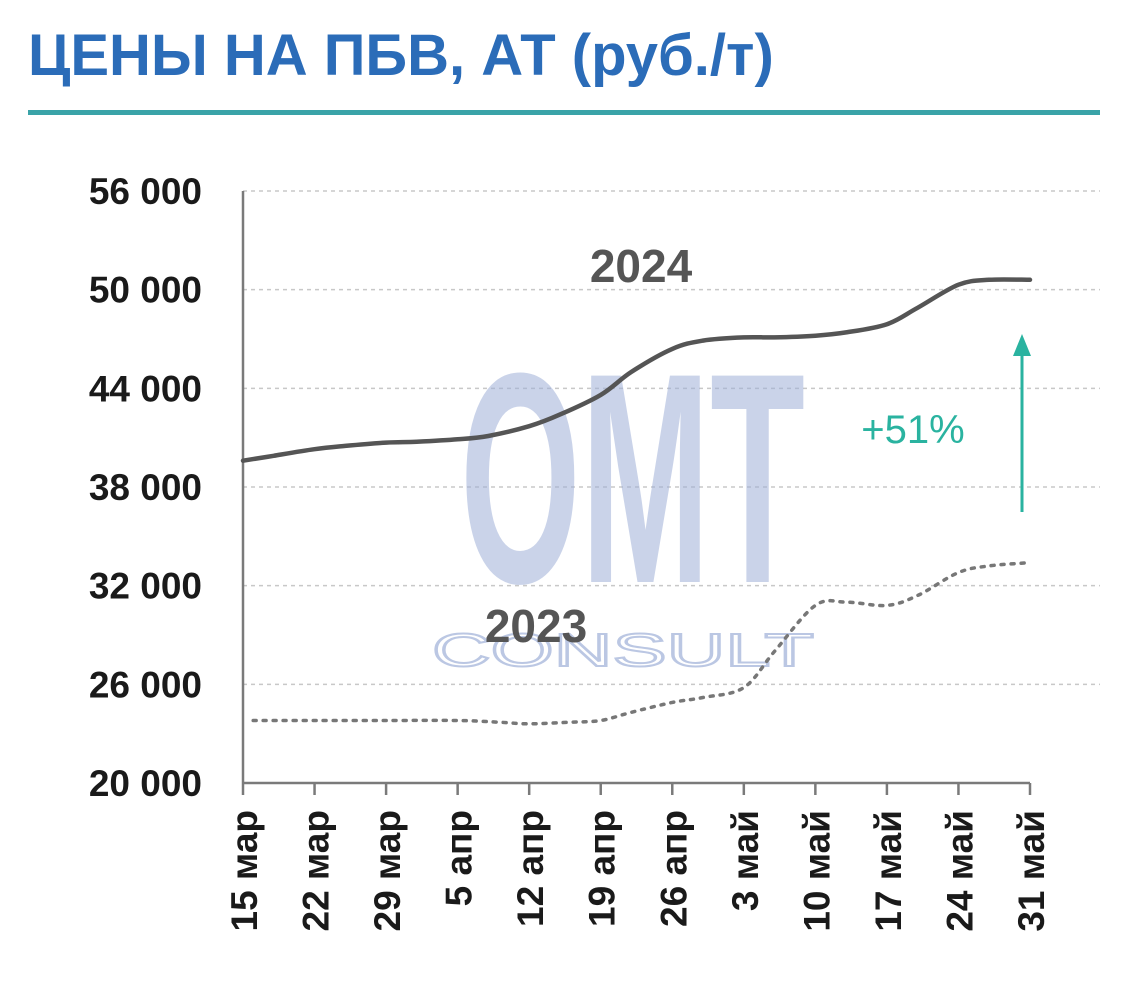  I want to click on x-tick-label: 26 апр, so click(673, 868).